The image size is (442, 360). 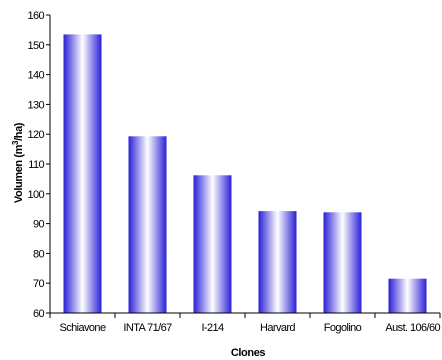 I want to click on y-tick-label-5: 110, so click(x=36, y=165).